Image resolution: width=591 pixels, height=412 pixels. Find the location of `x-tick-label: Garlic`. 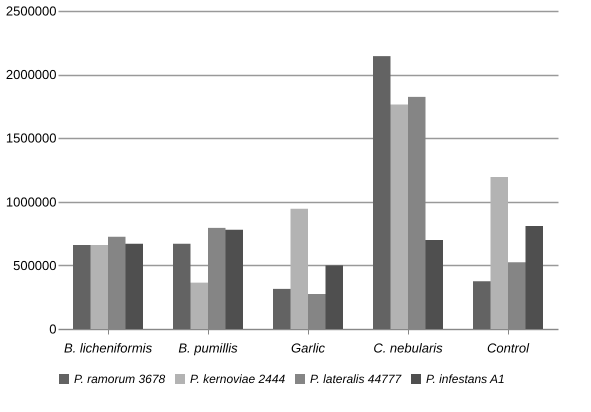

x-tick-label: Garlic is located at coordinates (308, 348).